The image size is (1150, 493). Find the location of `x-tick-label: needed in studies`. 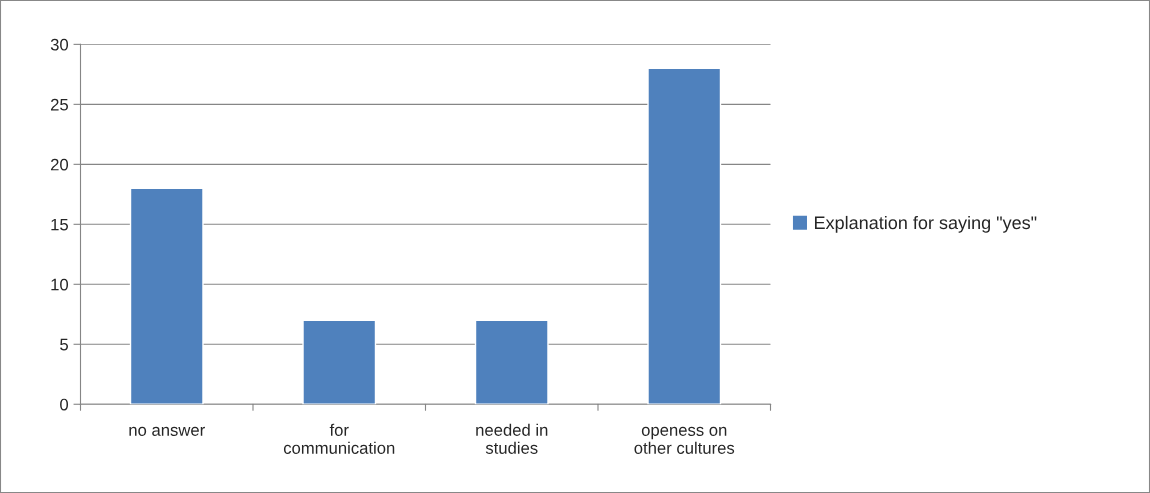

x-tick-label: needed in studies is located at coordinates (512, 438).